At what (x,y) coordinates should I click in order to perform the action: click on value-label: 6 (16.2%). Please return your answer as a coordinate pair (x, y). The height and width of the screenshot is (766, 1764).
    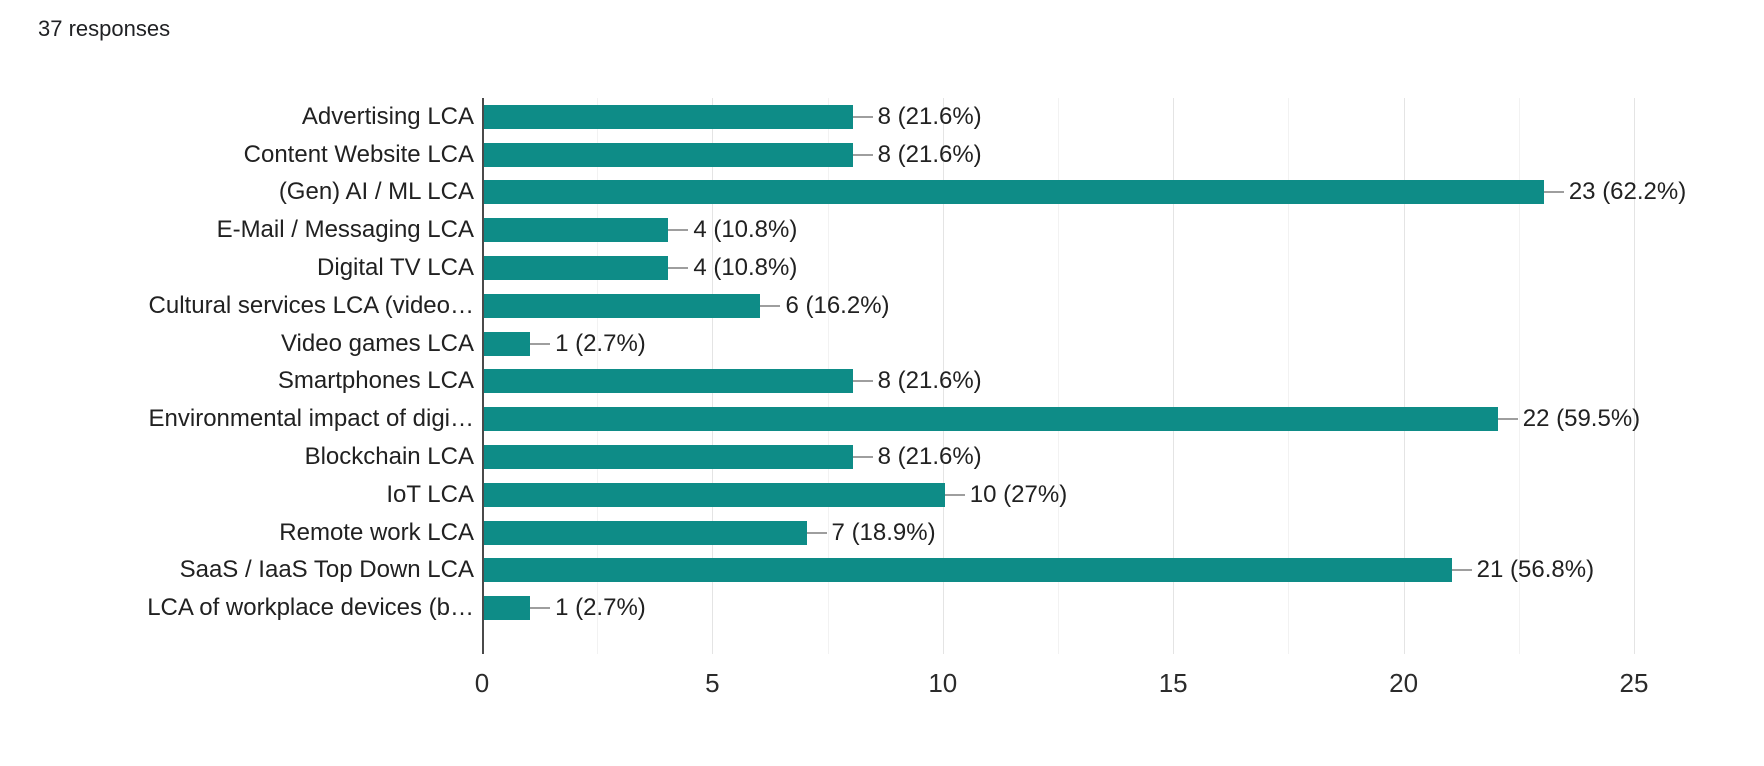
    Looking at the image, I should click on (837, 305).